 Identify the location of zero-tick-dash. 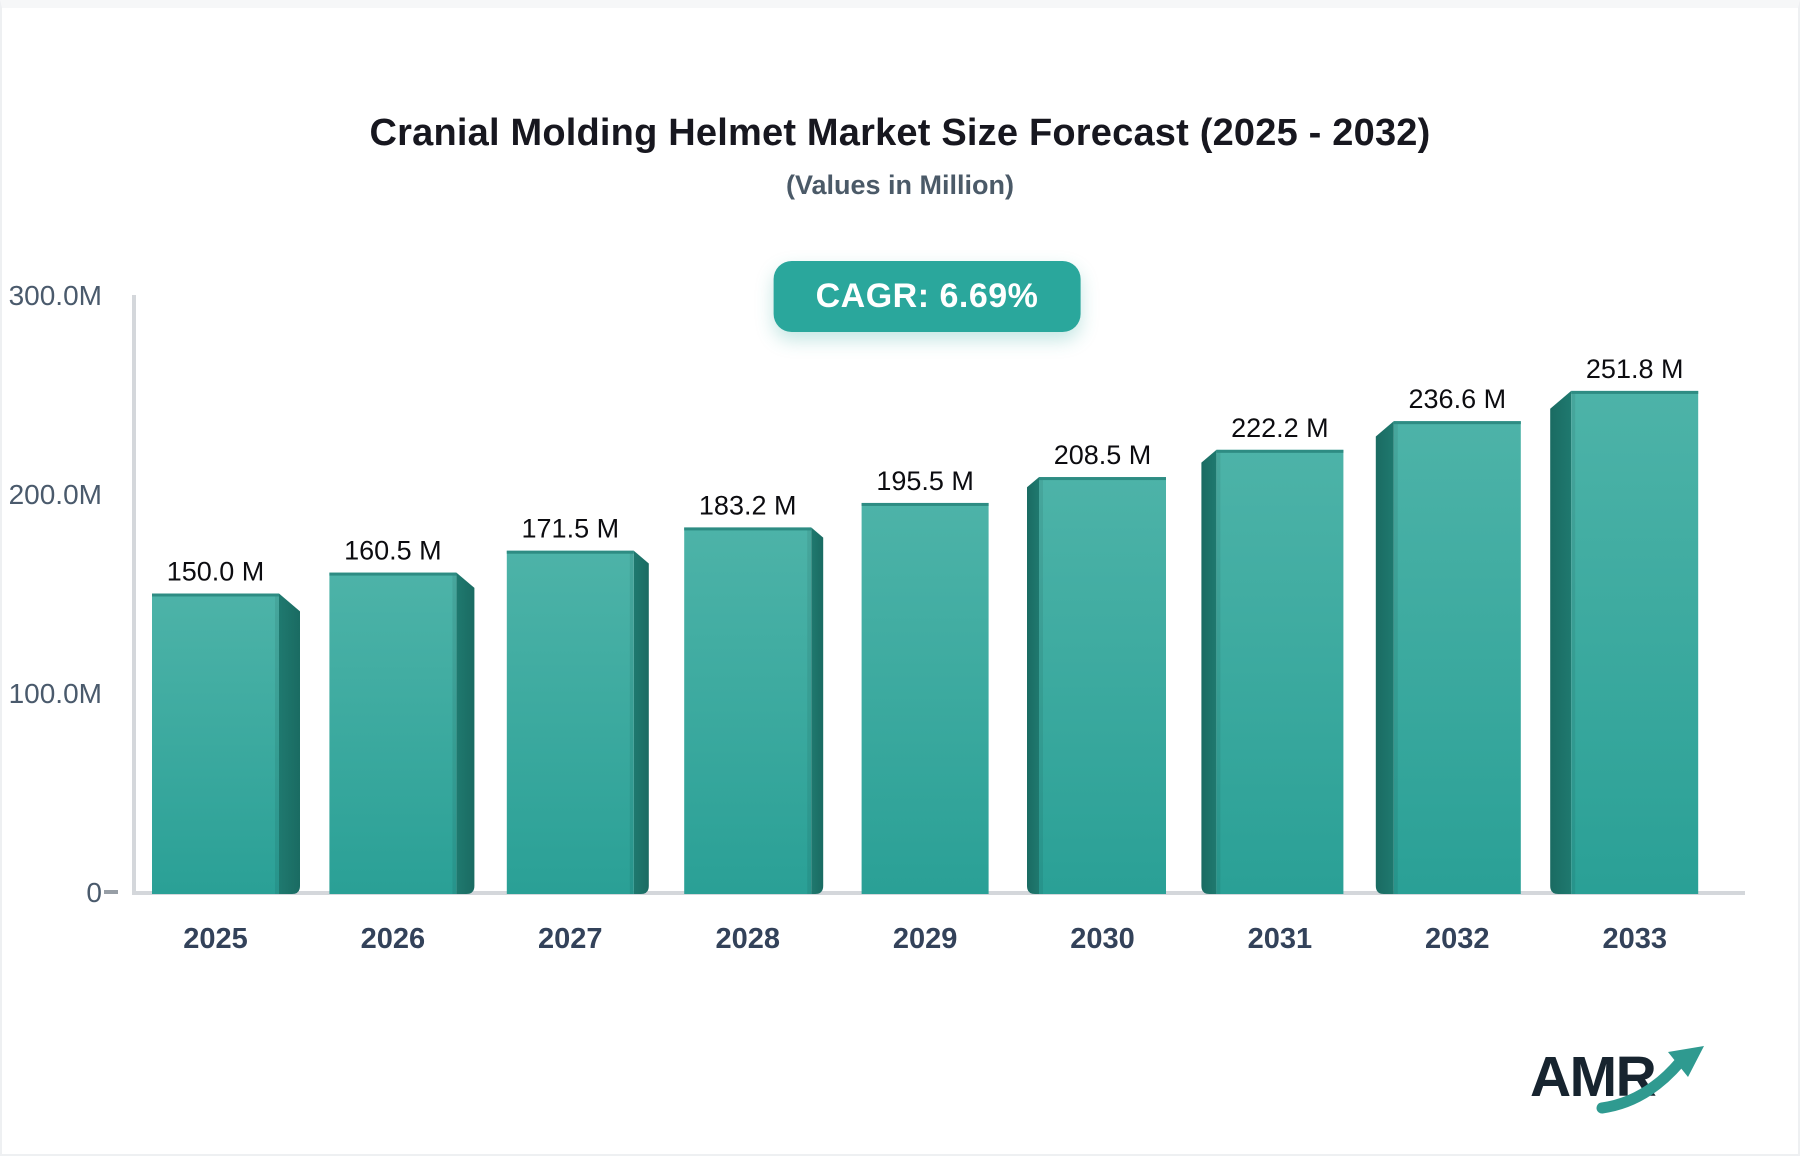
(111, 892).